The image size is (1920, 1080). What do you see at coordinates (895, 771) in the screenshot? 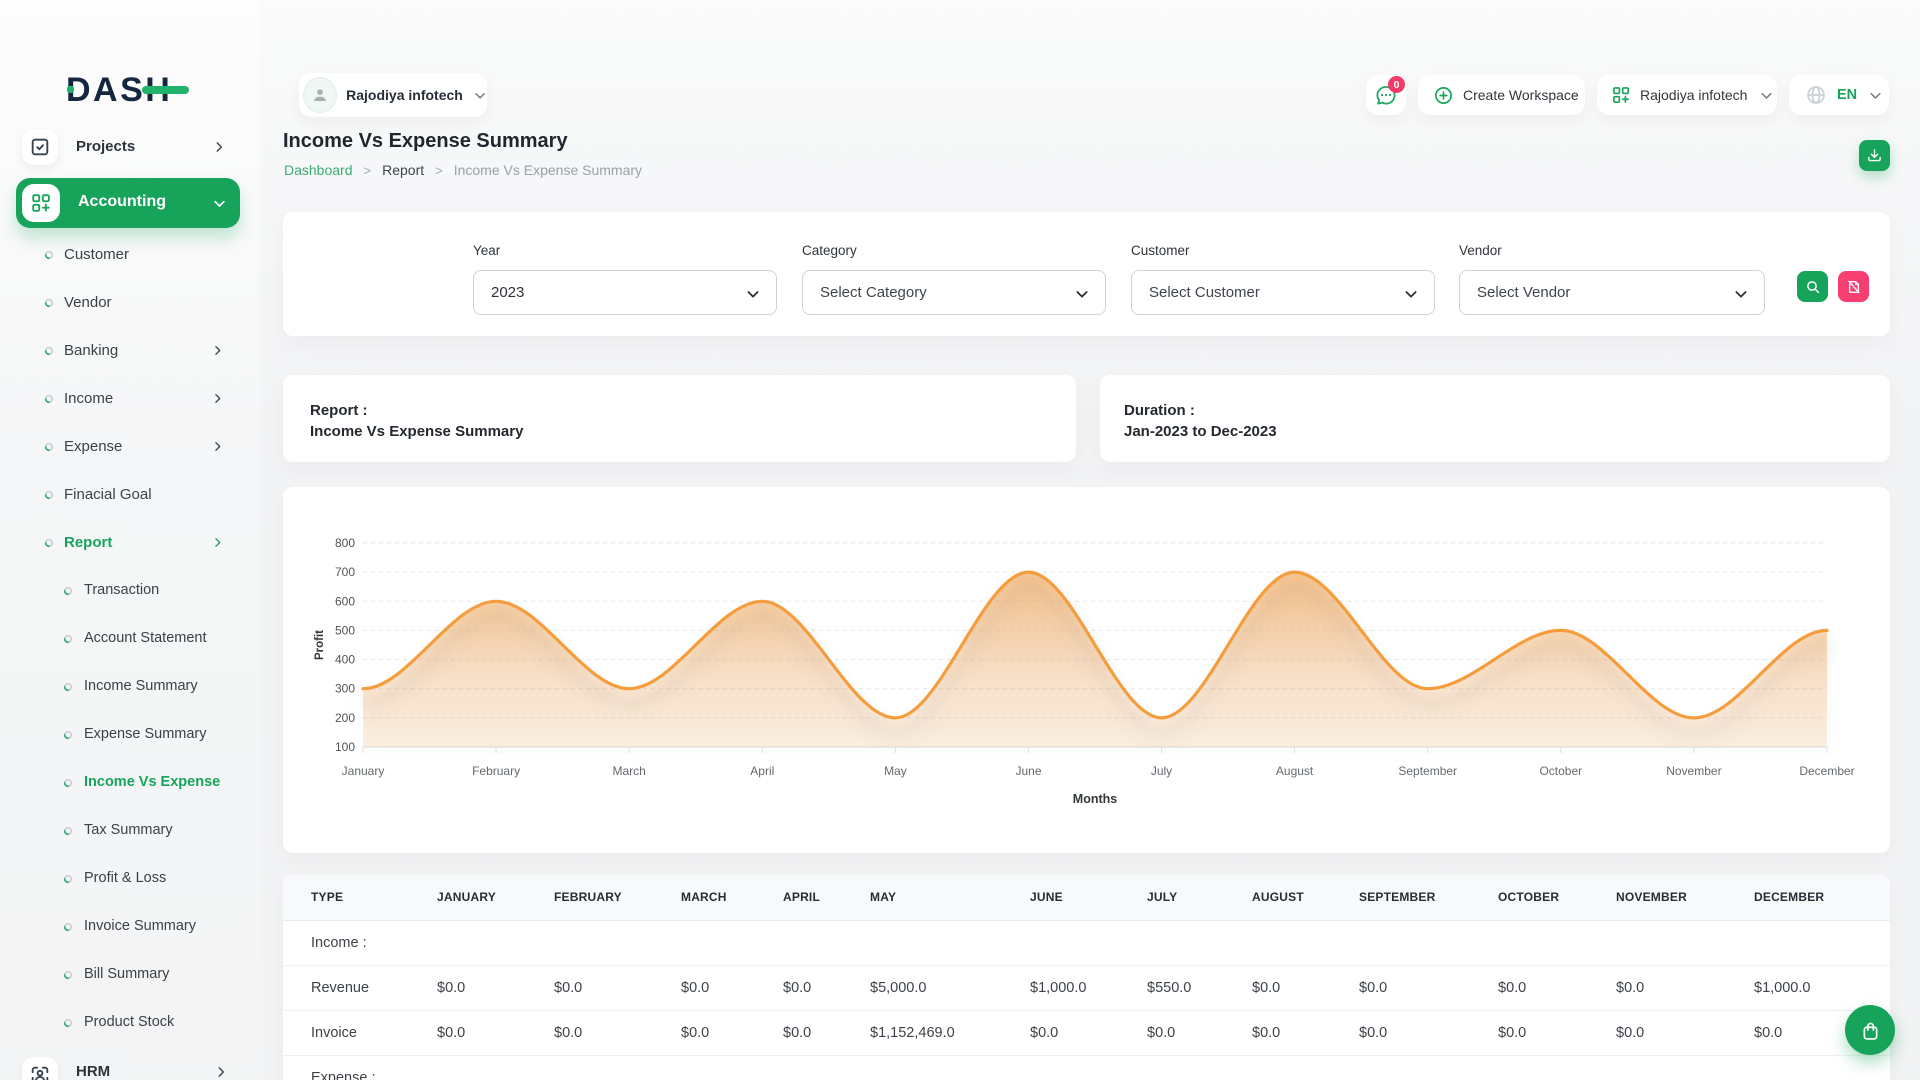
I see `svg-text: May` at bounding box center [895, 771].